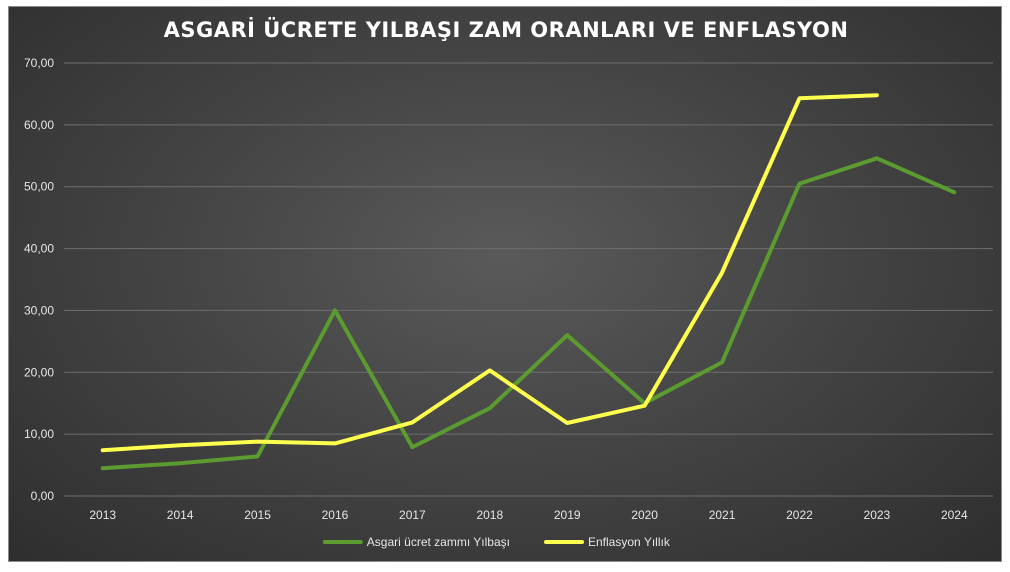  Describe the element at coordinates (954, 515) in the screenshot. I see `x-tick-label: 2024` at that location.